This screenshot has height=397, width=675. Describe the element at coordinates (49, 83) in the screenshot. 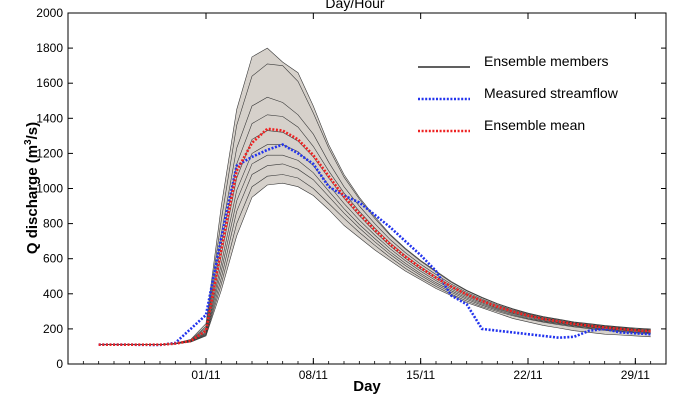

I see `y-tick-label: 1600` at that location.